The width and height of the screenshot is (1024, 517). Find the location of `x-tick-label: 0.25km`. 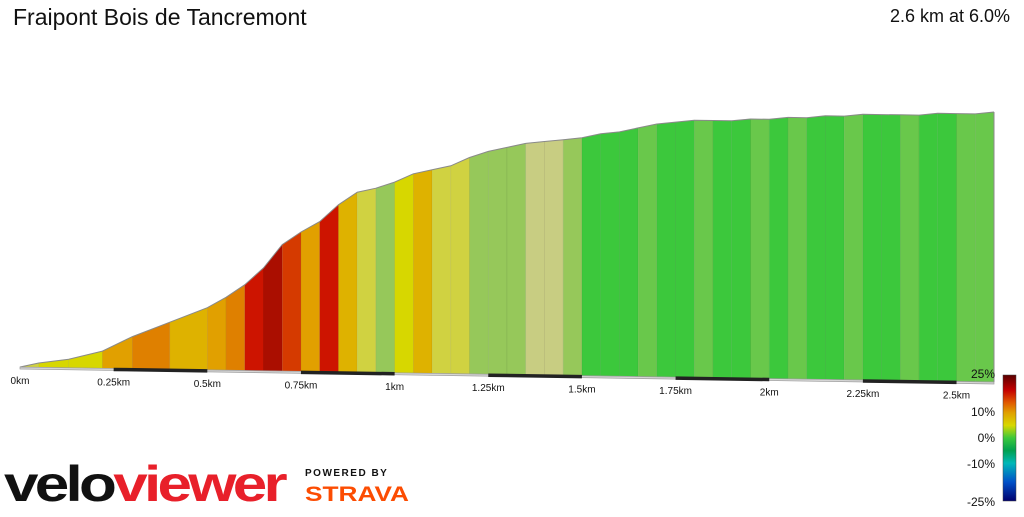

x-tick-label: 0.25km is located at coordinates (113, 382).